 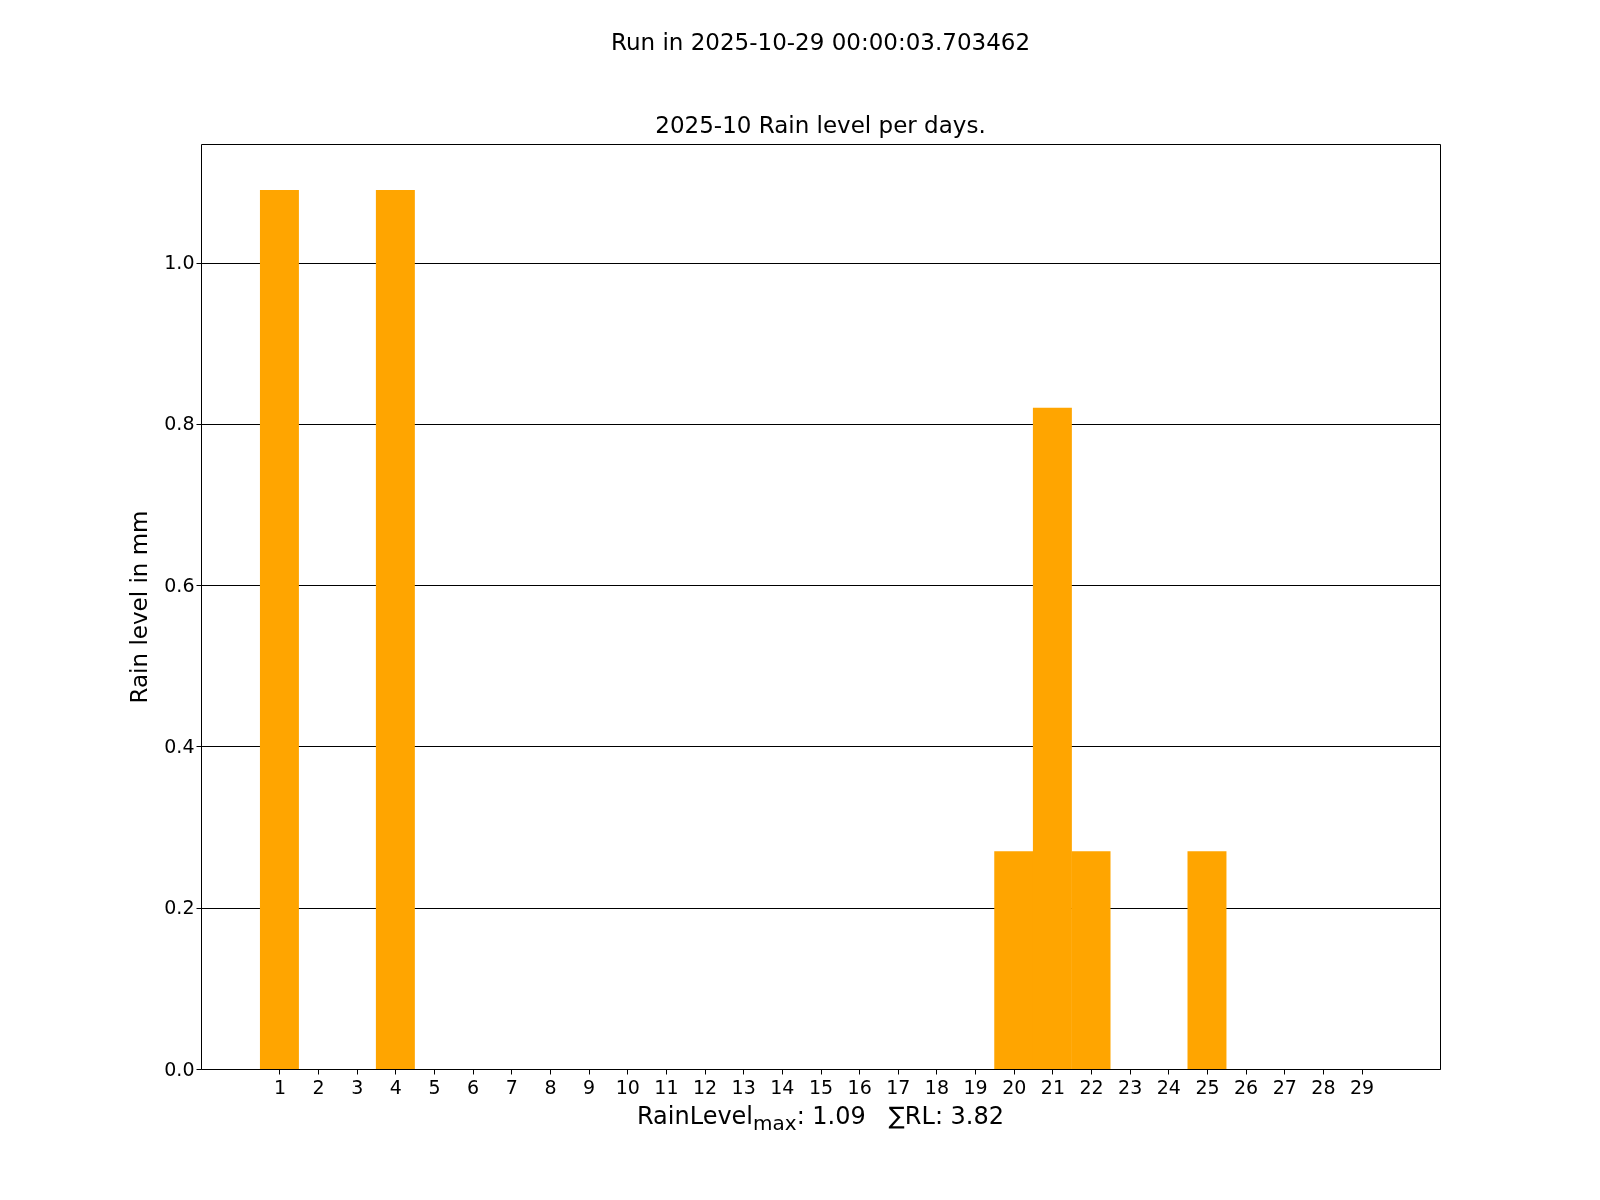 I want to click on x-tick-label: 26, so click(x=1246, y=1086).